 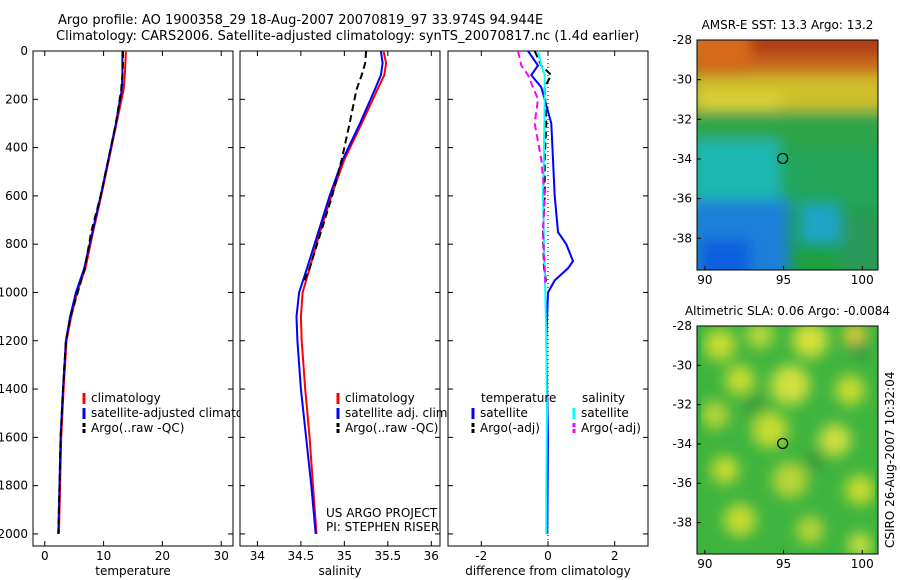 I want to click on salinity-xtick-label: 35.5, so click(x=387, y=556).